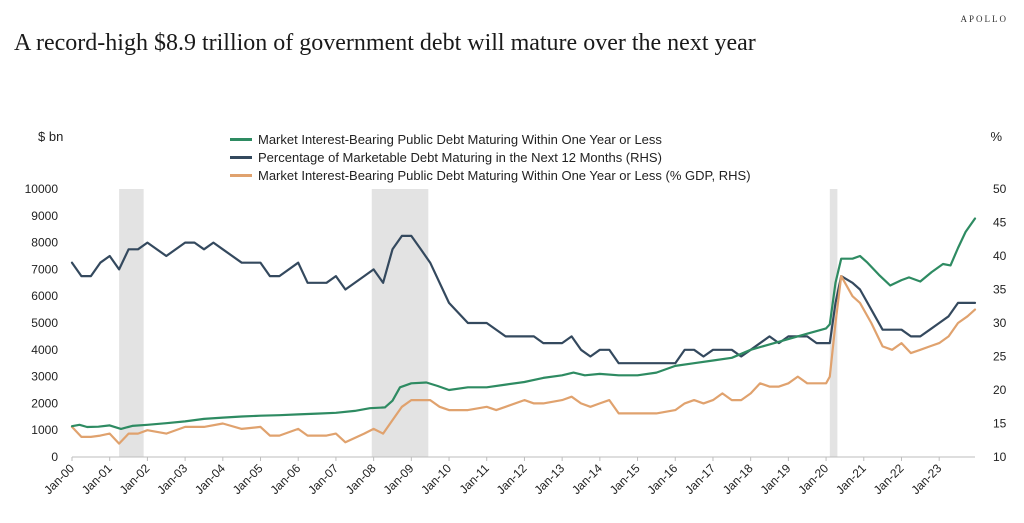 The height and width of the screenshot is (523, 1024). Describe the element at coordinates (44, 296) in the screenshot. I see `y-left-tick-label: 6000` at that location.